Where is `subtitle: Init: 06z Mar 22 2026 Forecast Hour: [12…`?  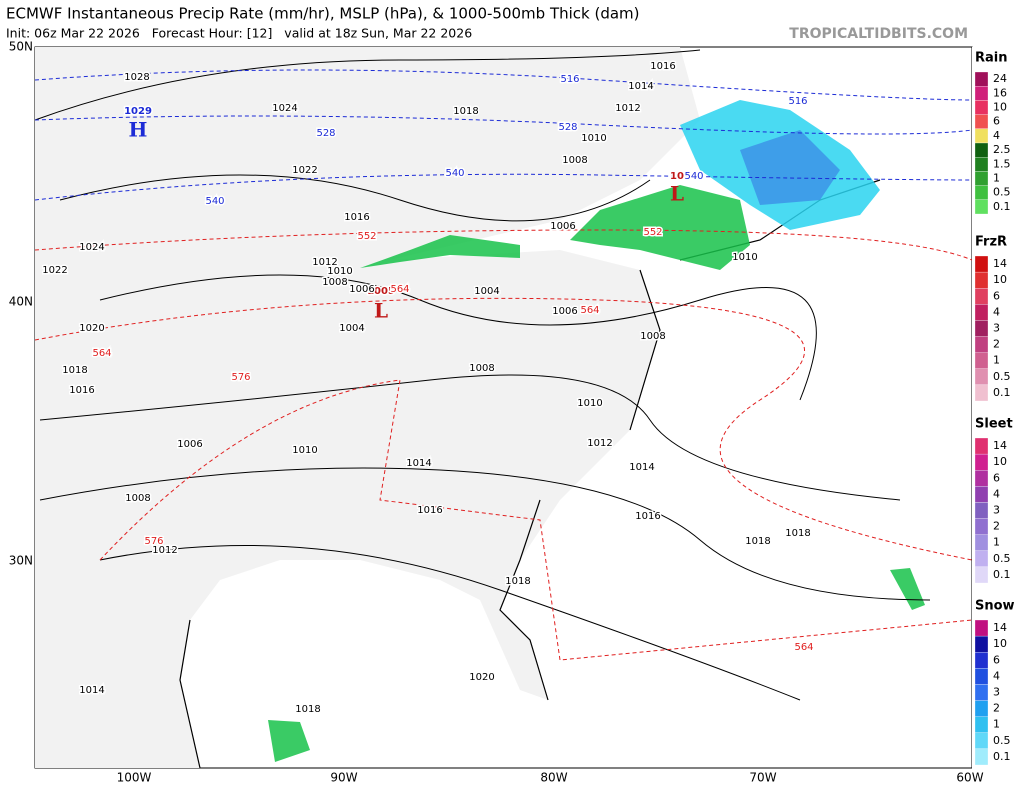
subtitle: Init: 06z Mar 22 2026 Forecast Hour: [12… is located at coordinates (239, 33).